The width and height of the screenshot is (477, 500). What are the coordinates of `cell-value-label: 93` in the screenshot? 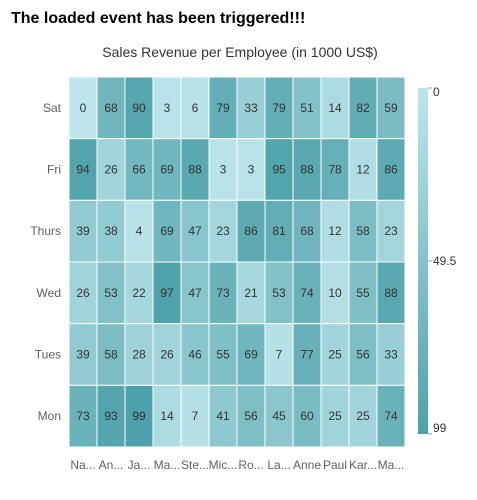 It's located at (111, 416).